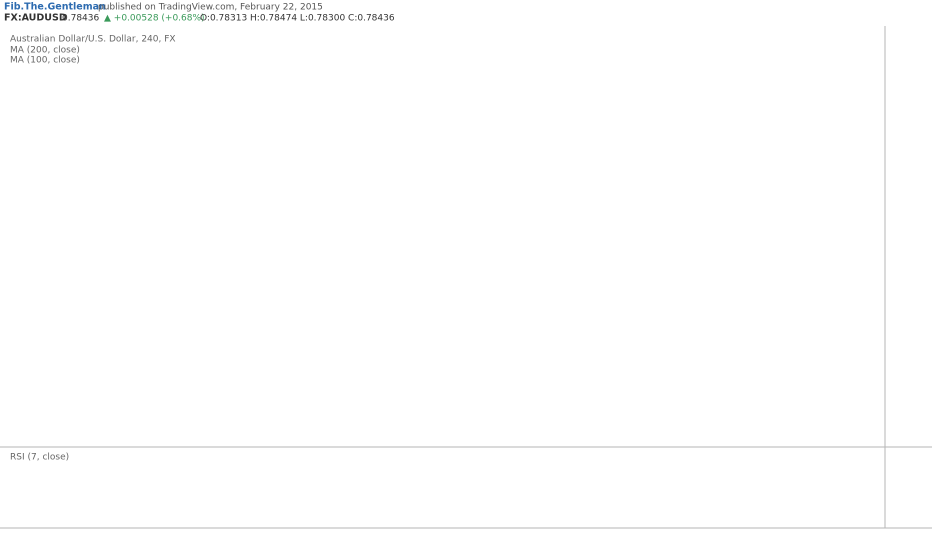  What do you see at coordinates (80, 19) in the screenshot?
I see `last-price: 0.78436` at bounding box center [80, 19].